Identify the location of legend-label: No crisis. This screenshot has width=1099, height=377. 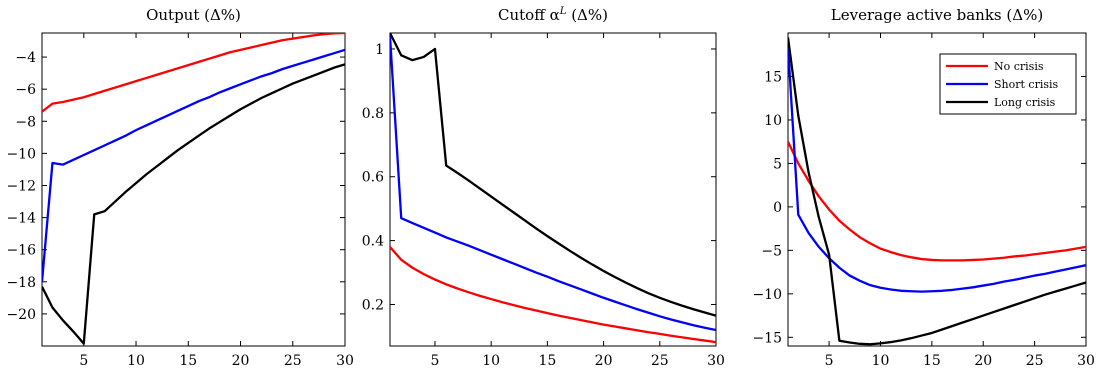
(1019, 66).